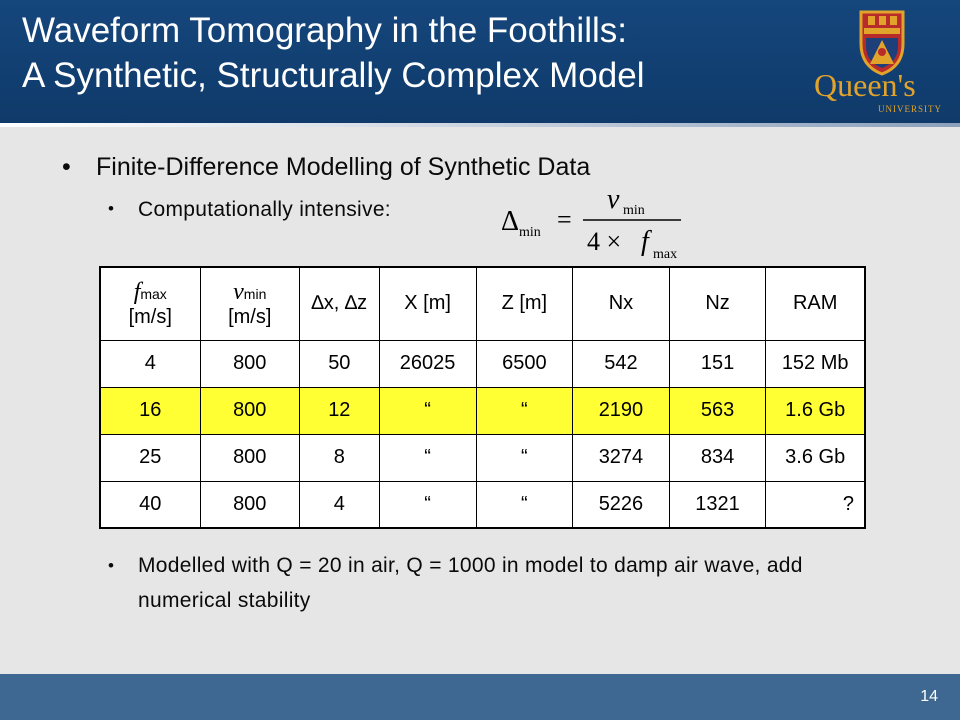 This screenshot has height=720, width=960. Describe the element at coordinates (150, 504) in the screenshot. I see `cell-fmax: 40` at that location.